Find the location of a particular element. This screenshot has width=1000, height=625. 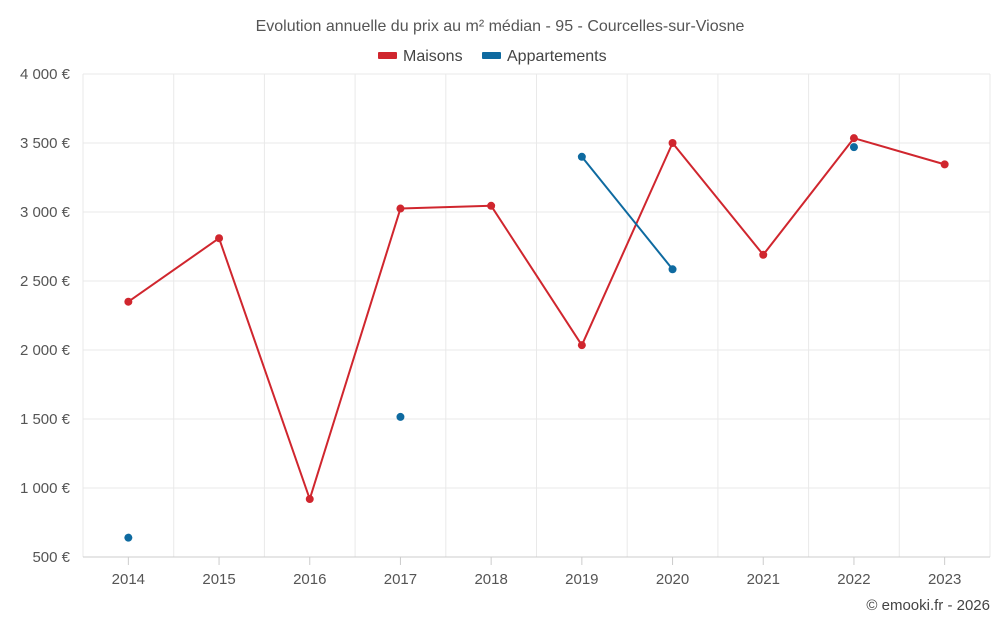

x-tick-label: 2018 is located at coordinates (490, 579).